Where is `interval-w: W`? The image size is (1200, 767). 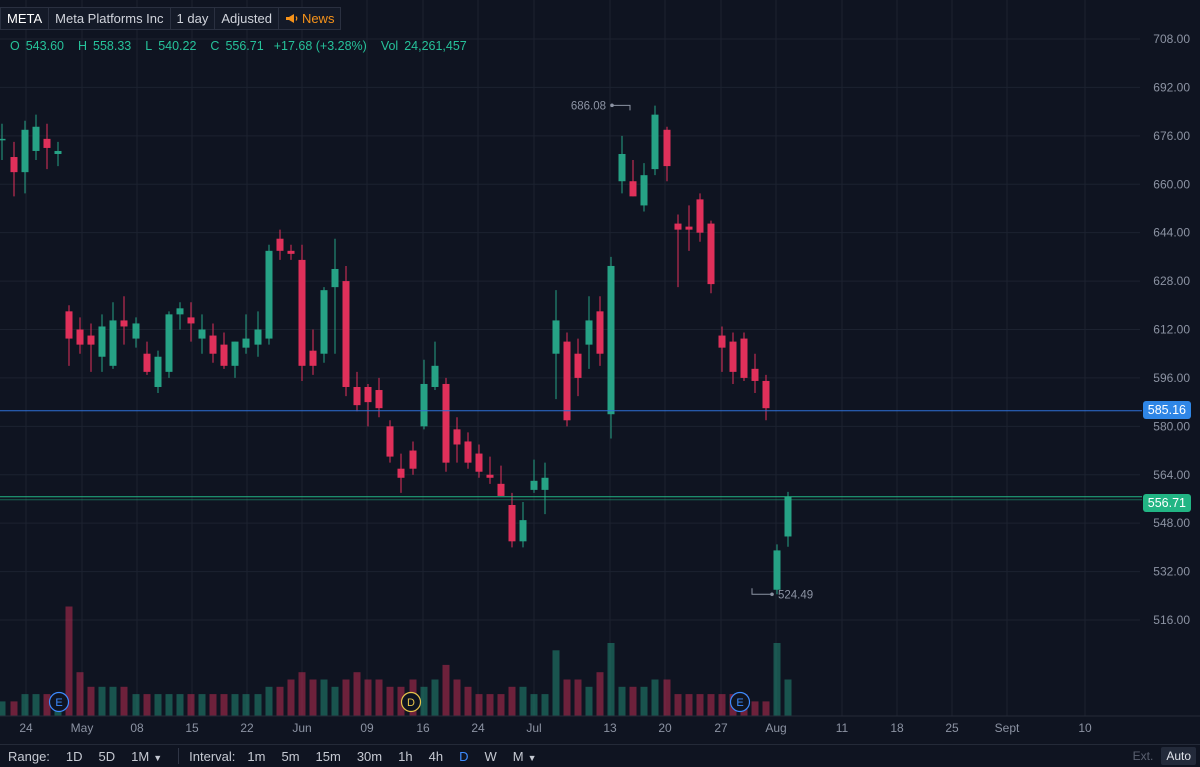
interval-w: W is located at coordinates (490, 756).